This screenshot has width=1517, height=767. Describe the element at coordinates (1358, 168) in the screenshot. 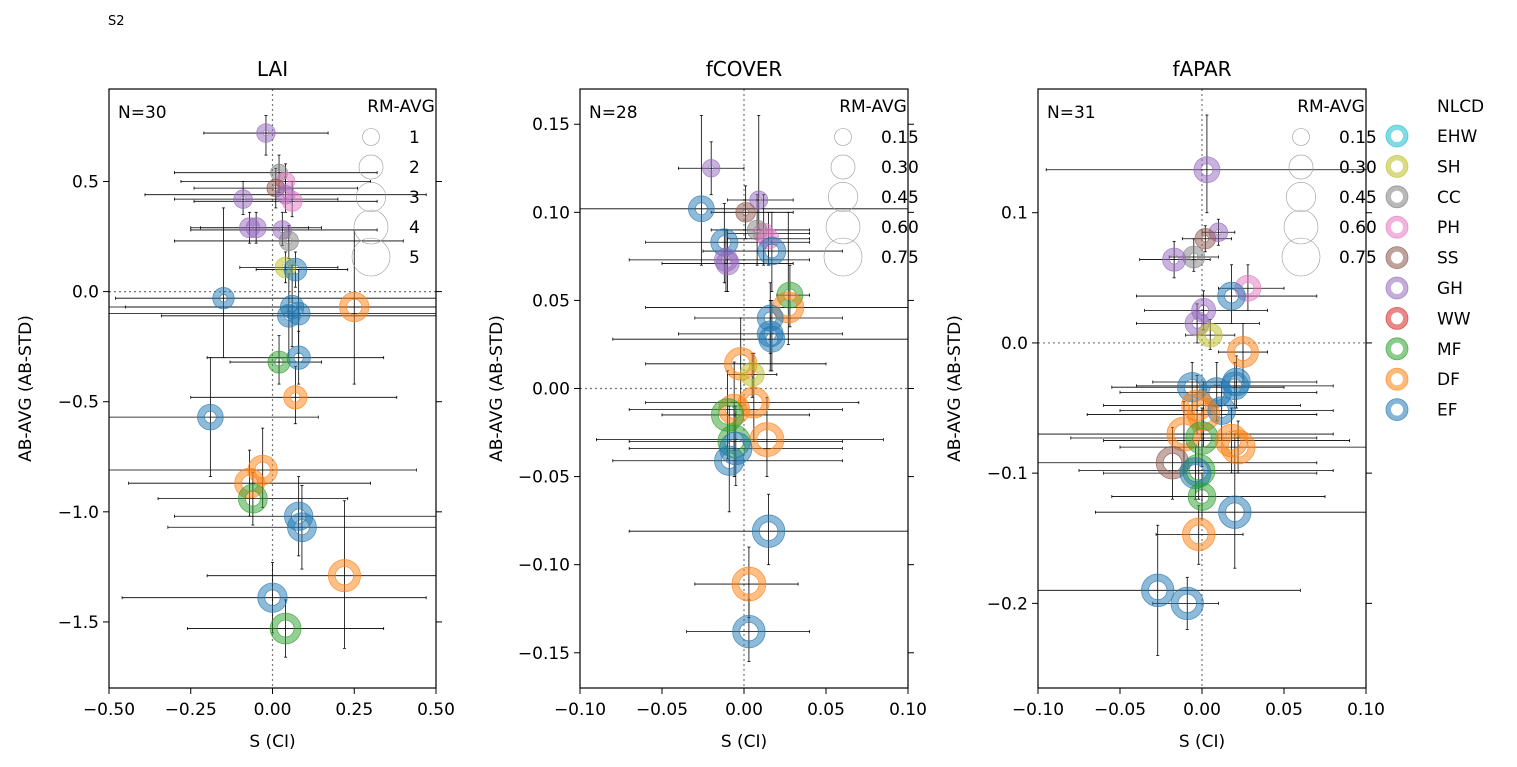

I see `size-legend-label: 0.30` at that location.